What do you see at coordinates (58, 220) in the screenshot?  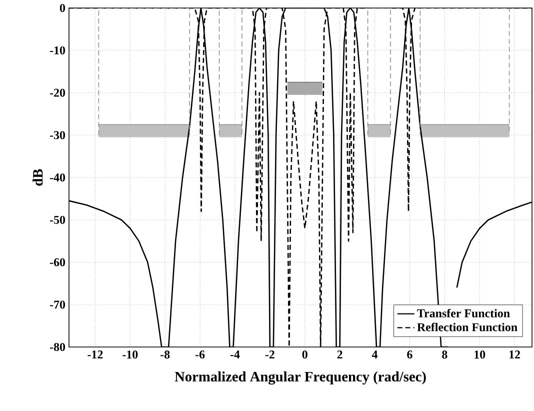 I see `y-tick-label: -50` at bounding box center [58, 220].